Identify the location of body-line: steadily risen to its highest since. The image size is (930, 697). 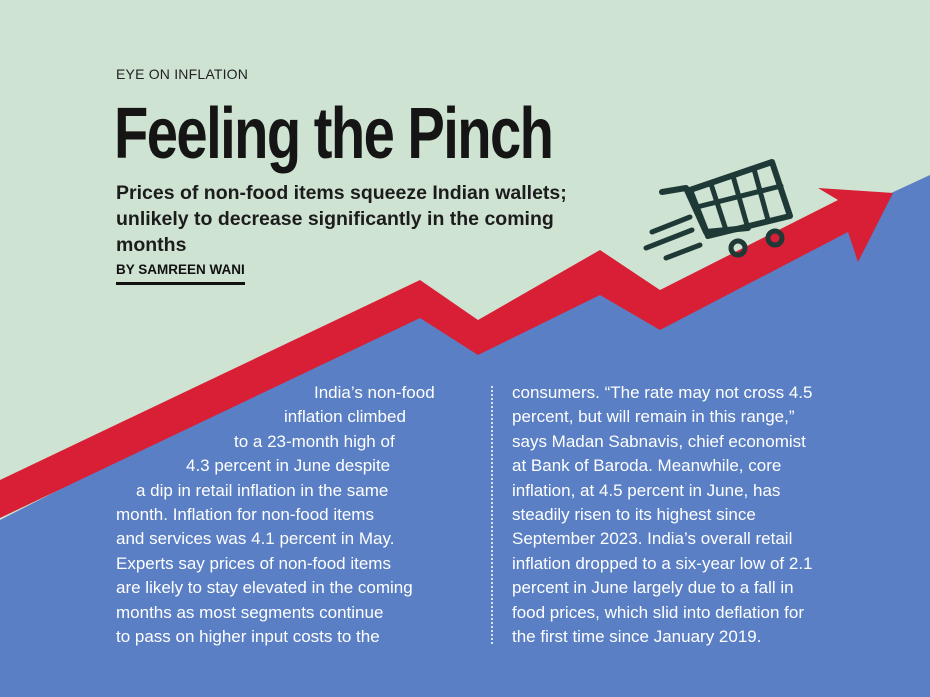
(634, 515).